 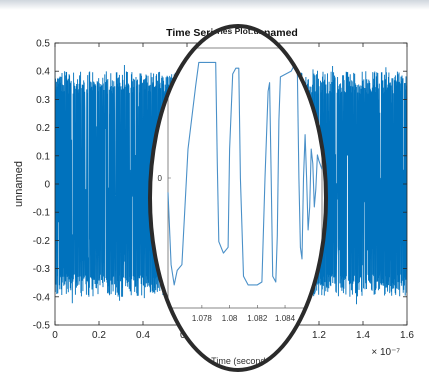 What do you see at coordinates (242, 361) in the screenshot?
I see `zoom-x-axis-label: Time (seconds)` at bounding box center [242, 361].